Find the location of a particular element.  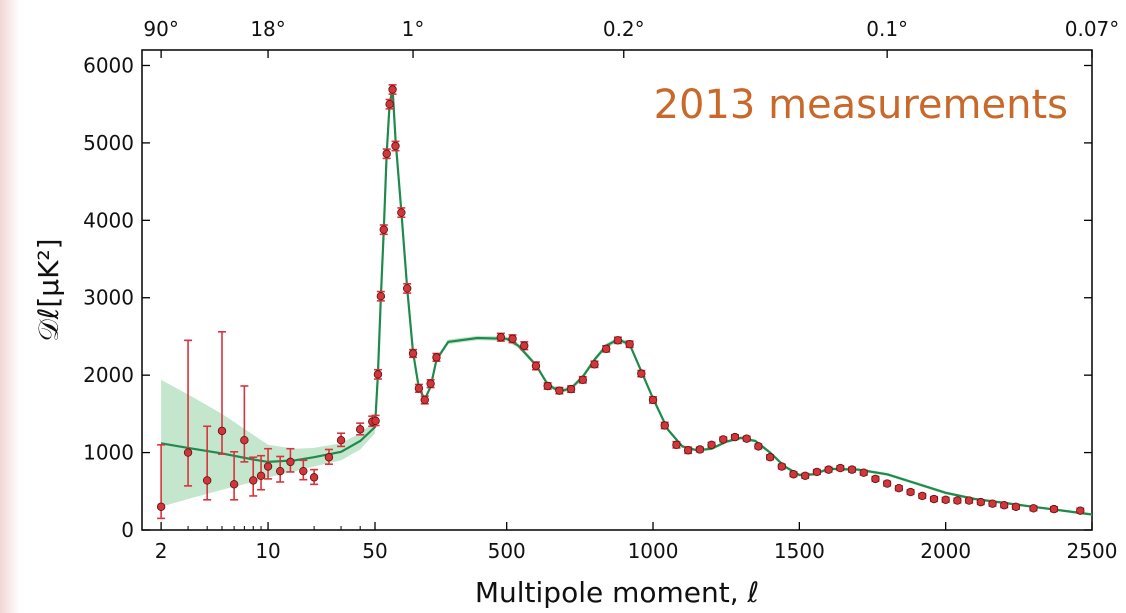

top-tick-label: 90° is located at coordinates (160, 29).